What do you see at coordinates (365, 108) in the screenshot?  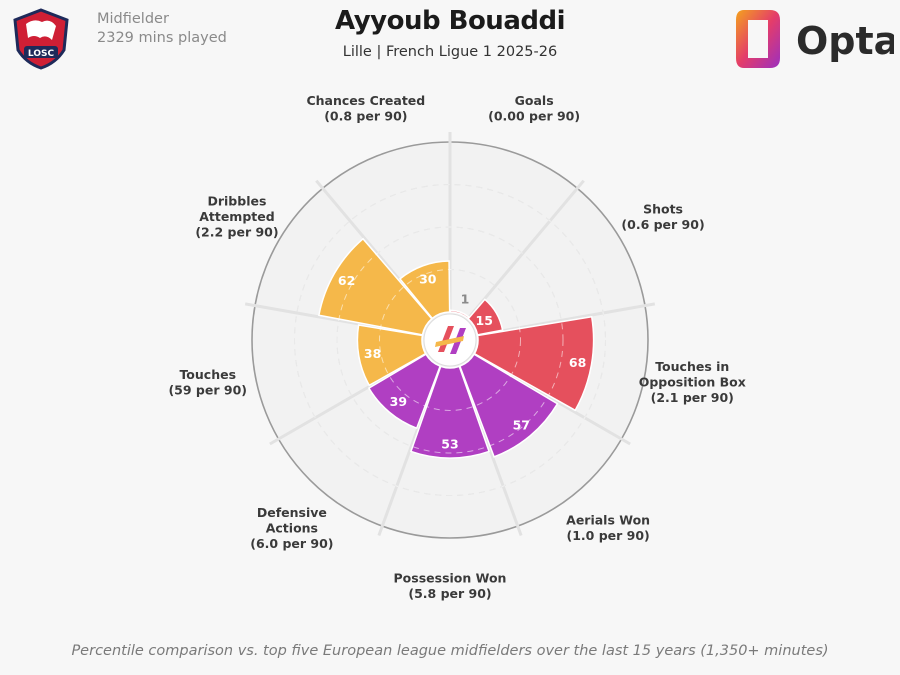 I see `category-label-8: Chances Created (0.8 per 90)` at bounding box center [365, 108].